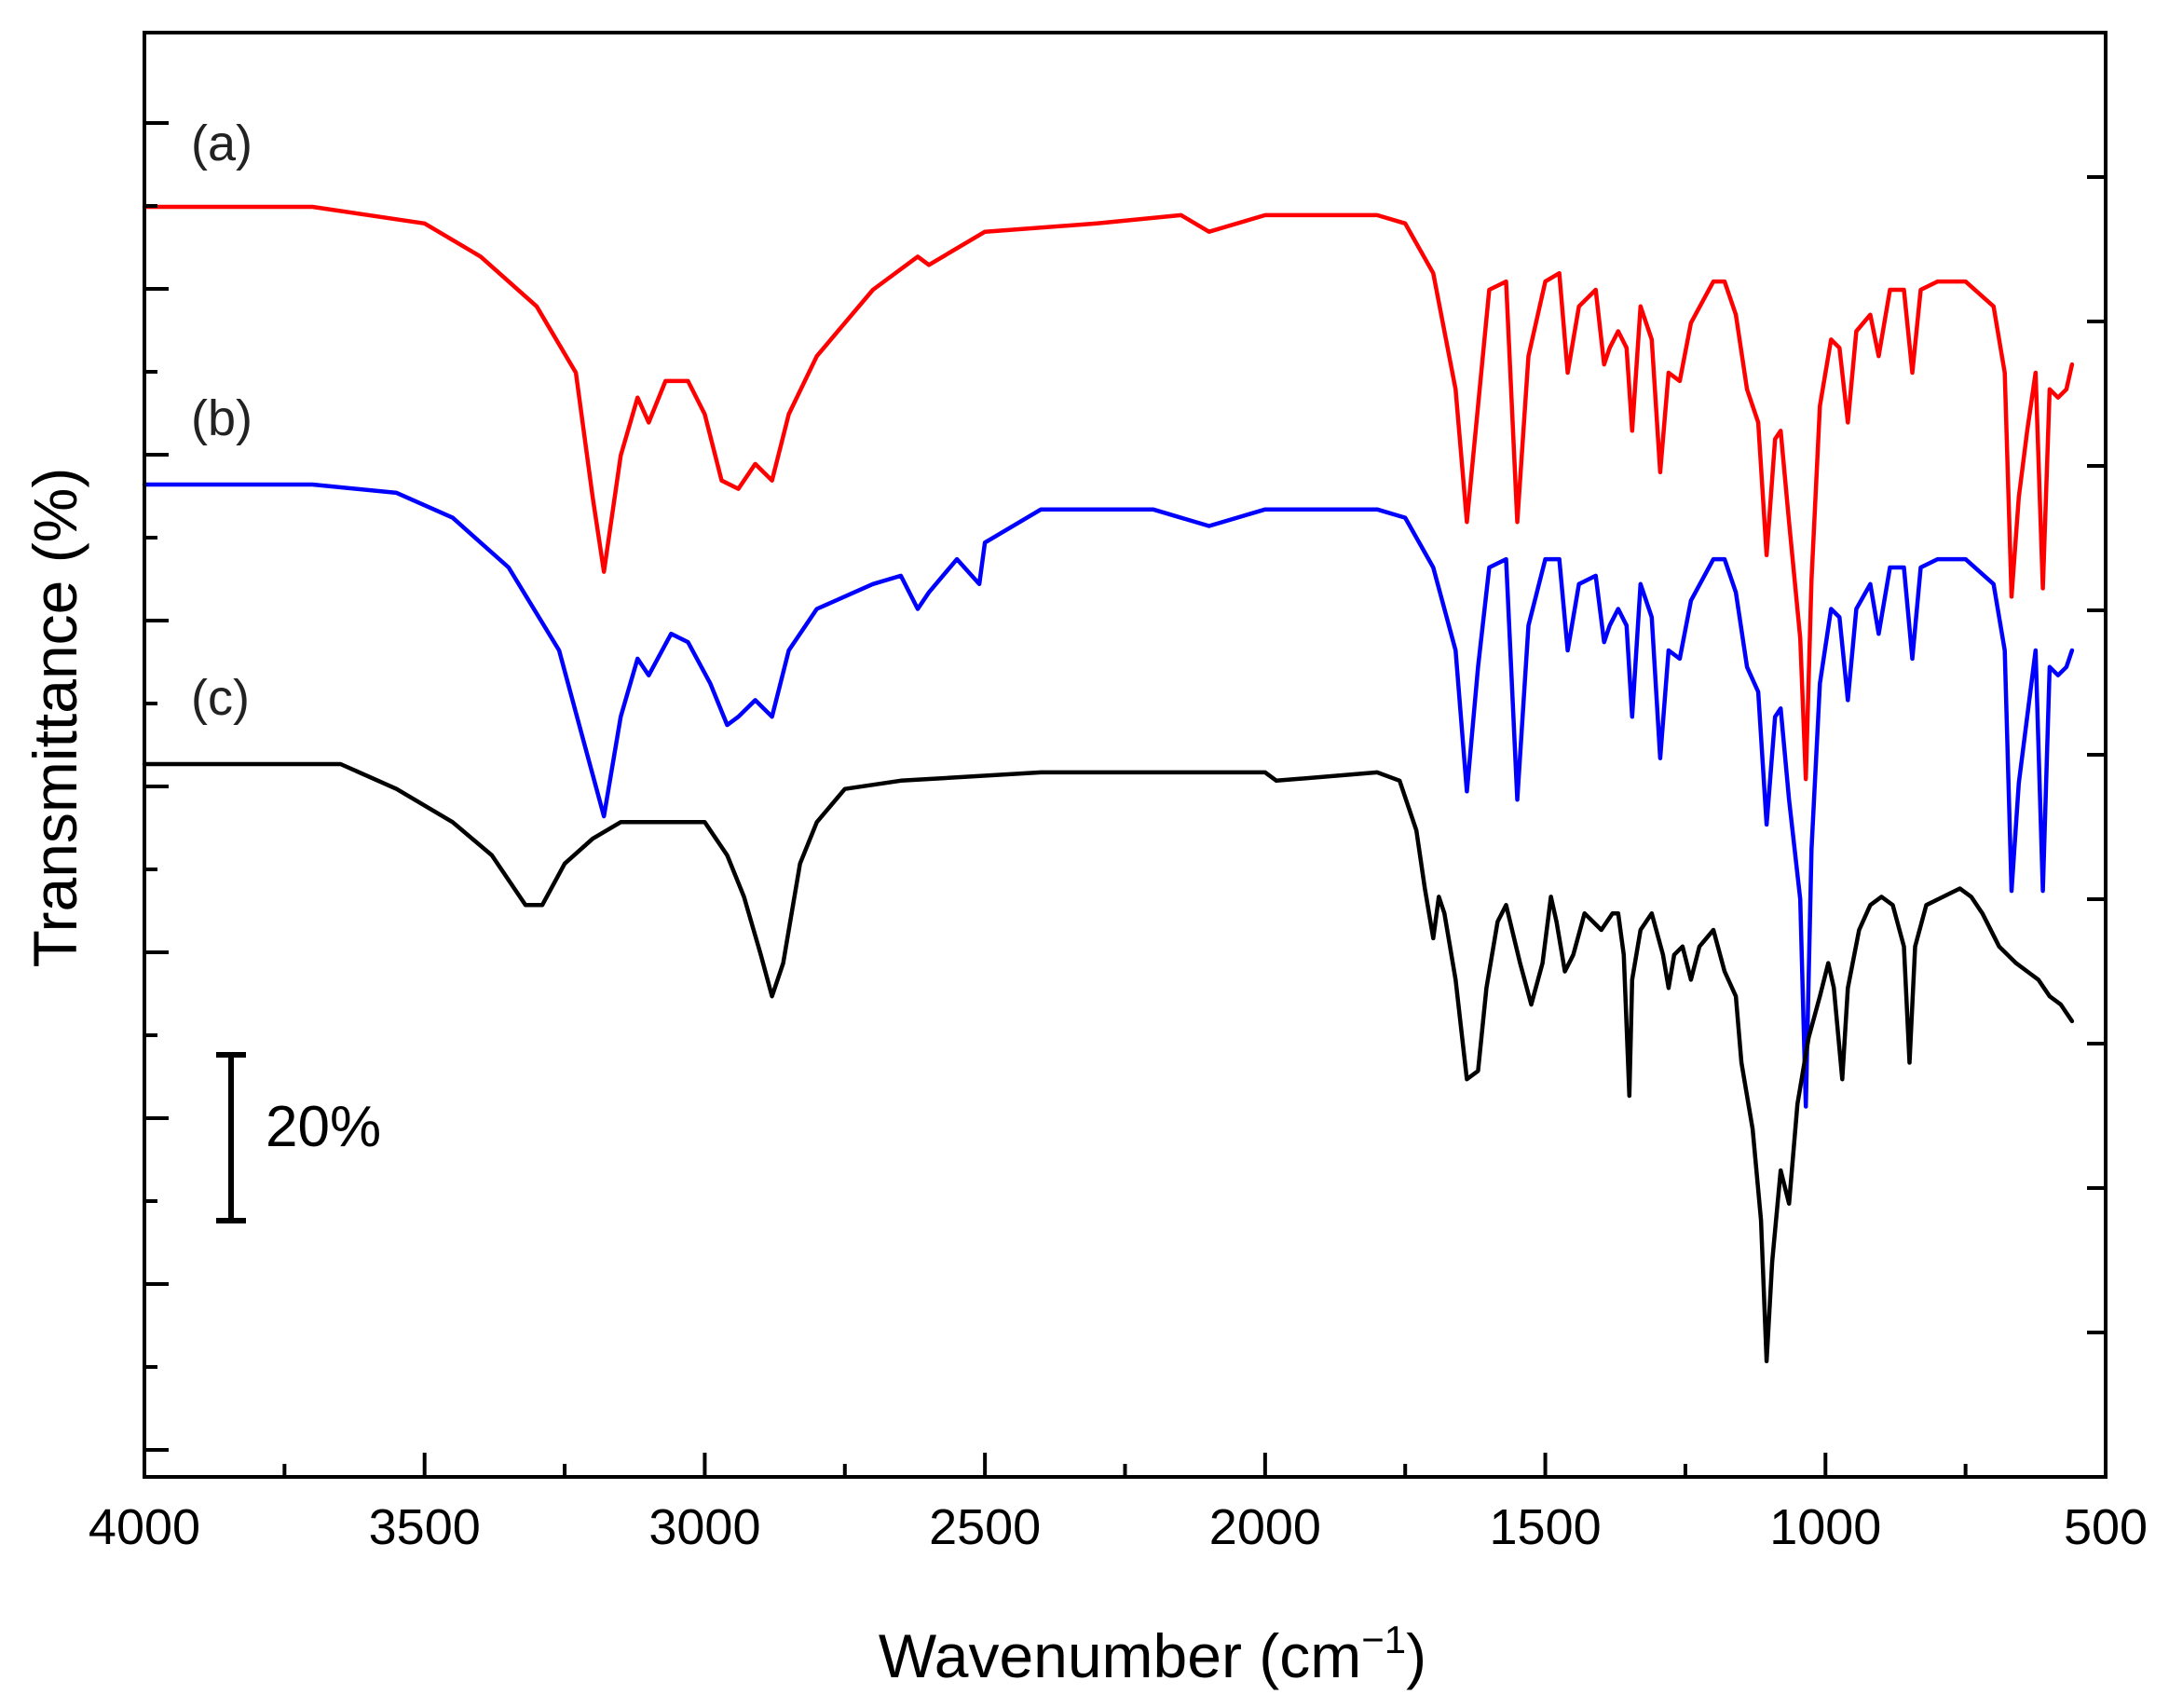  Describe the element at coordinates (2106, 1527) in the screenshot. I see `x-tick-label: 500` at that location.